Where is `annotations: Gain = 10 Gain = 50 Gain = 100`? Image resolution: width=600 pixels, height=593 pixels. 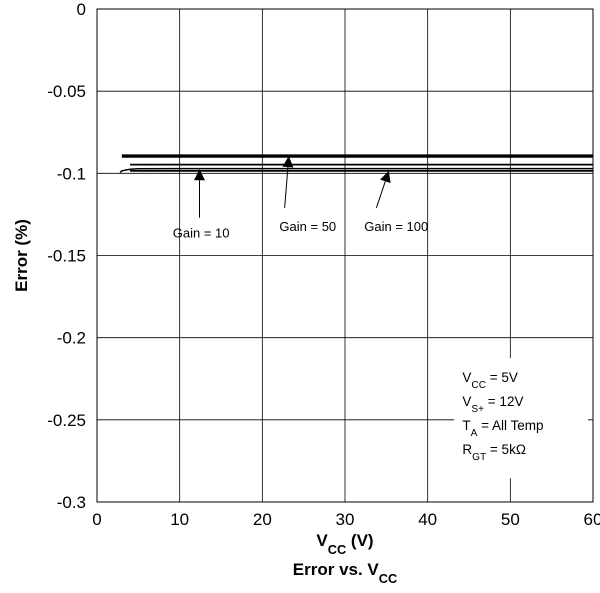
annotations: Gain = 10 Gain = 50 Gain = 100 is located at coordinates (300, 198).